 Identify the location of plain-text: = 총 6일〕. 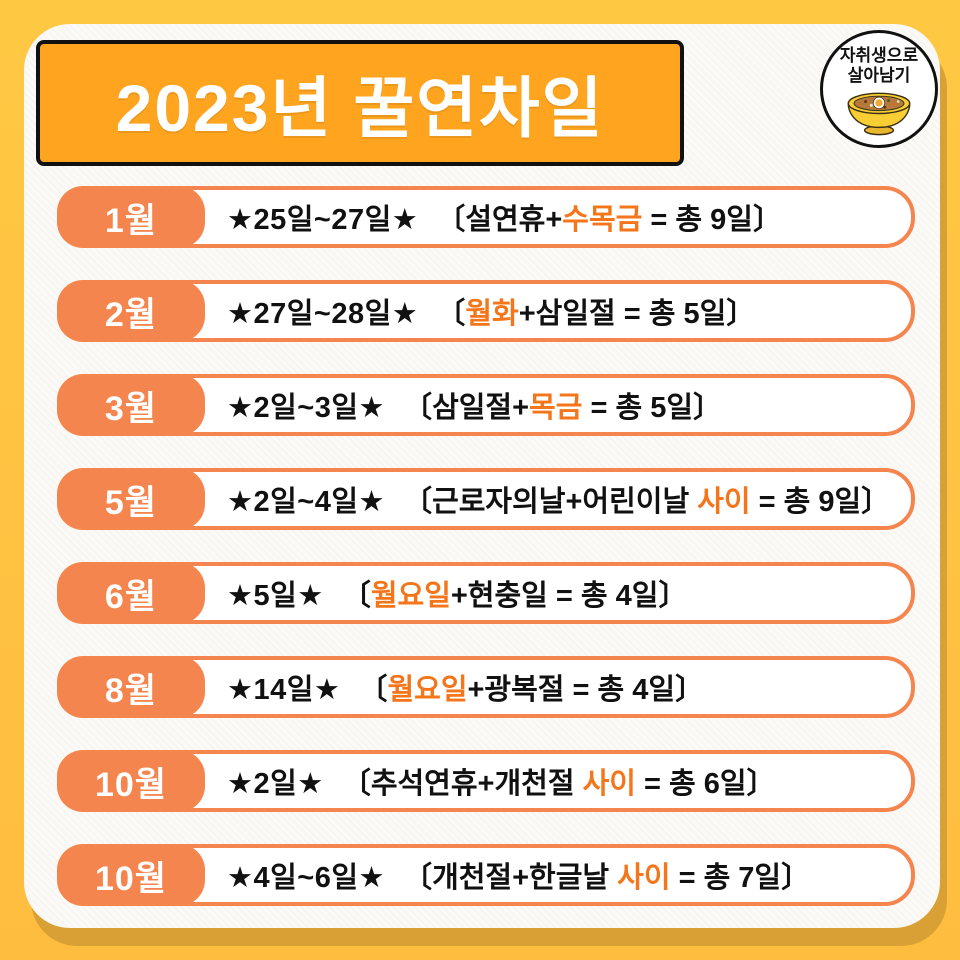
(705, 784).